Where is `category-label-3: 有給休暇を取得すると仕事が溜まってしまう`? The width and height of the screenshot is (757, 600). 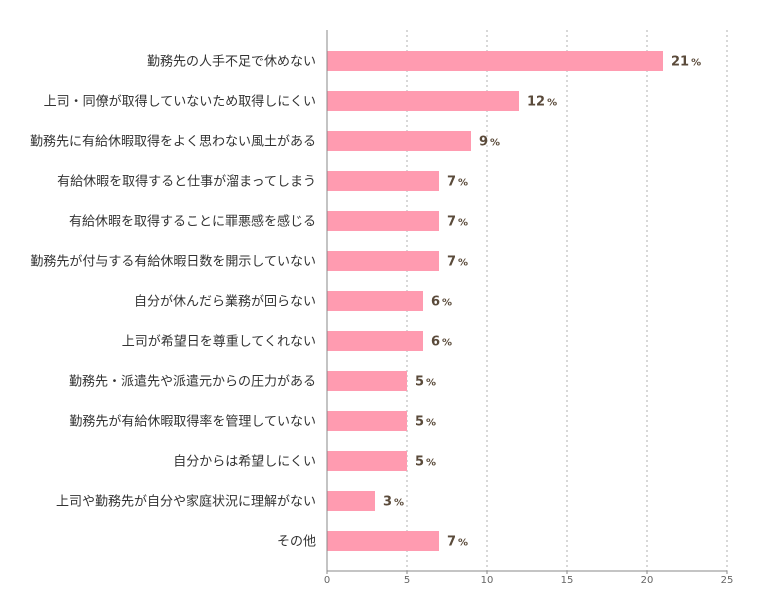 category-label-3: 有給休暇を取得すると仕事が溜まってしまう is located at coordinates (186, 182).